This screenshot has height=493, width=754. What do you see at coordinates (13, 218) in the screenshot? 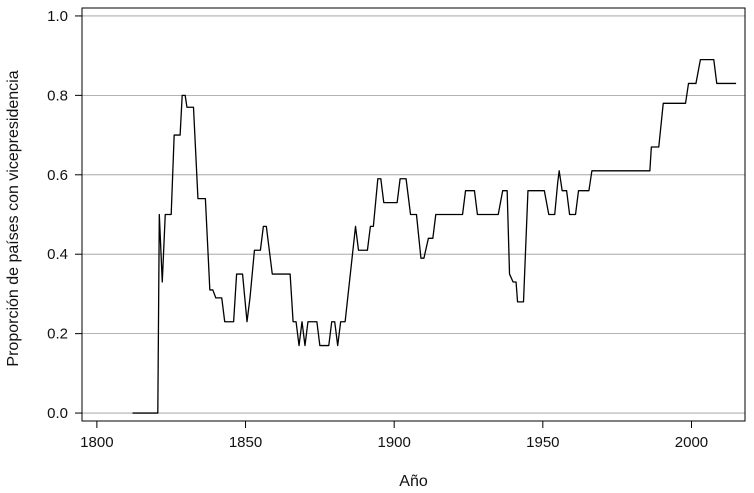
I see `y-axis-title: Proporción de países con vicepresidencia` at bounding box center [13, 218].